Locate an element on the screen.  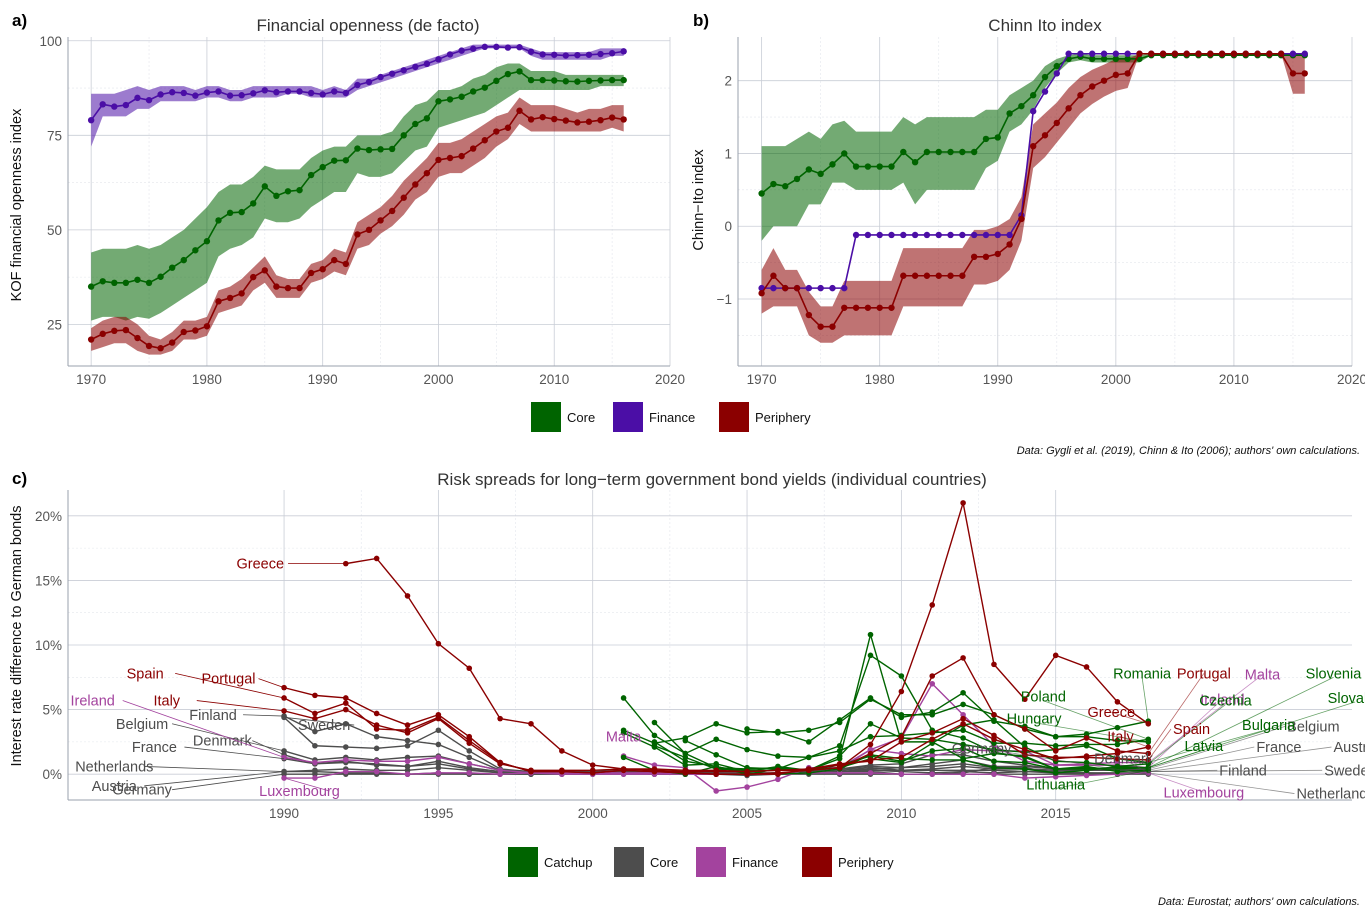
leader-end-austria is located at coordinates (1240, 759).